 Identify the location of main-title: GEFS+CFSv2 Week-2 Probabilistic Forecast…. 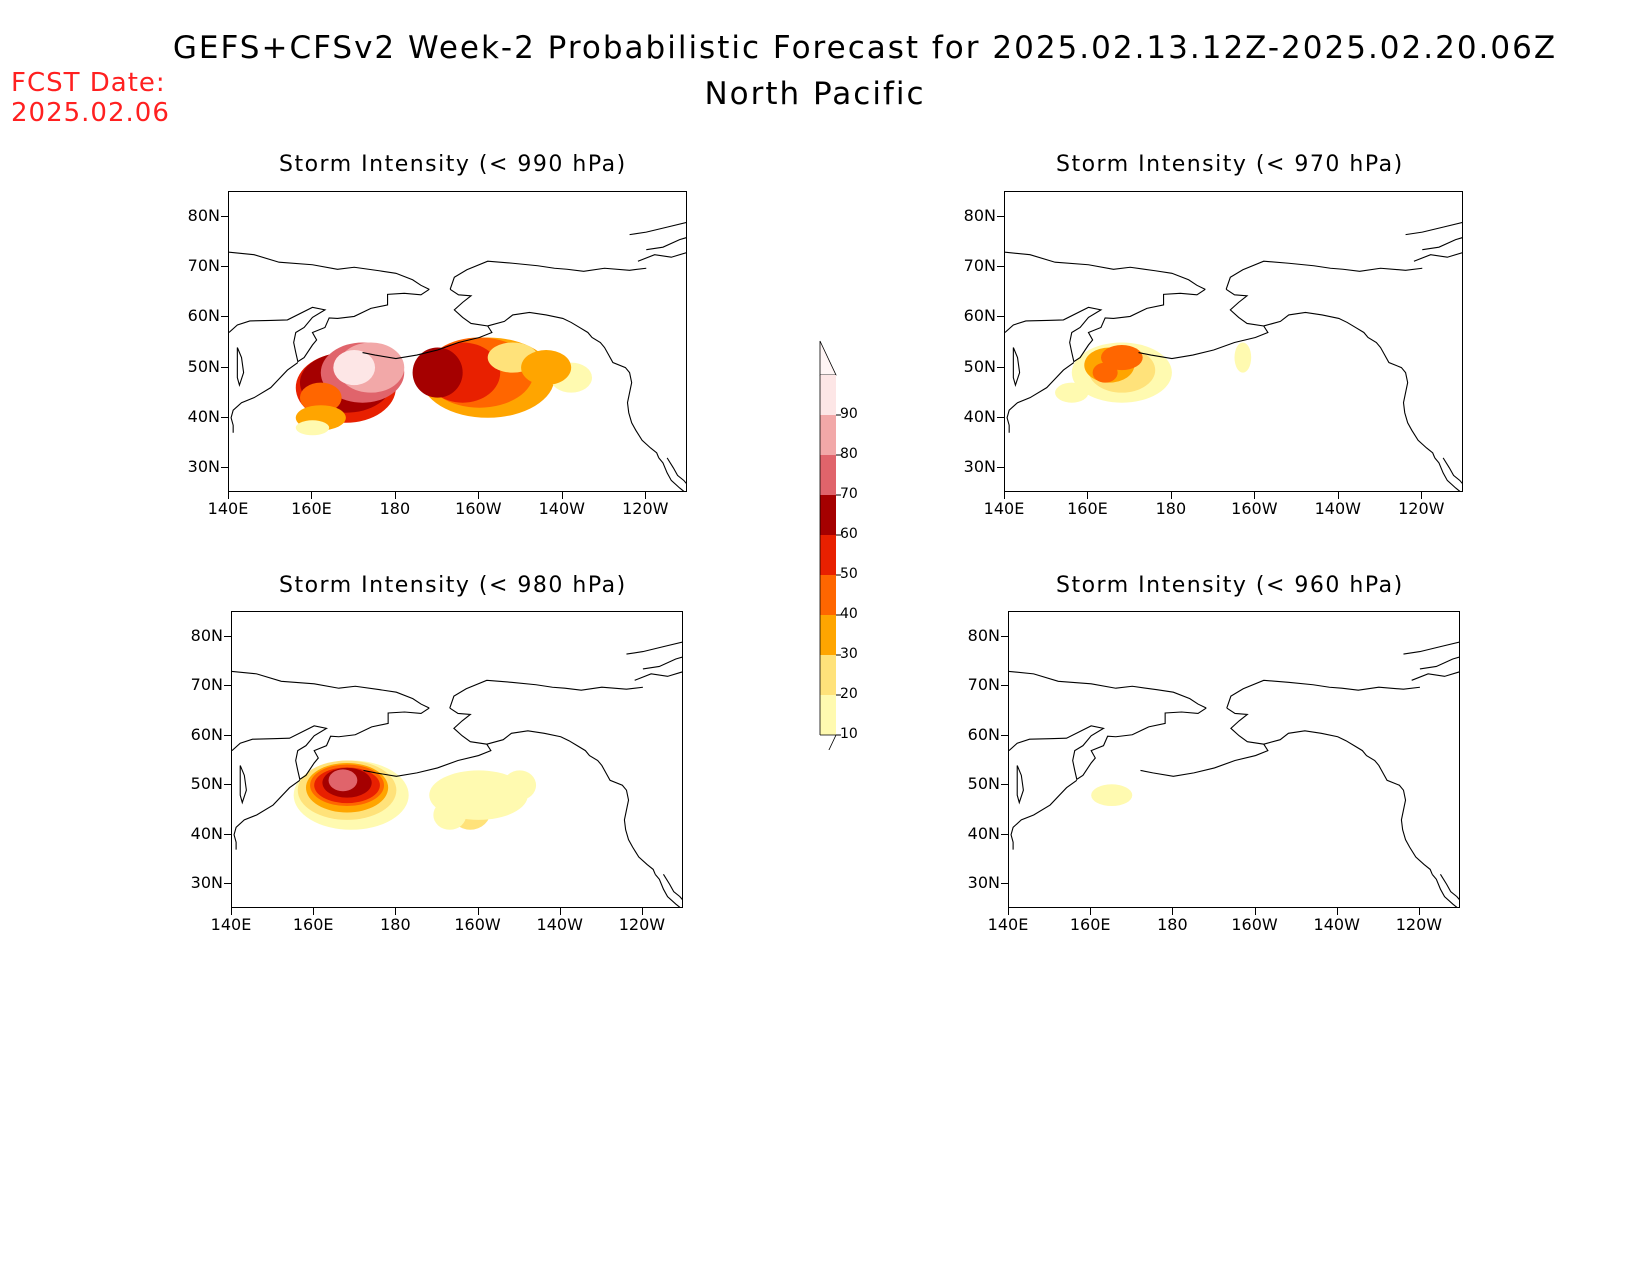
(865, 48).